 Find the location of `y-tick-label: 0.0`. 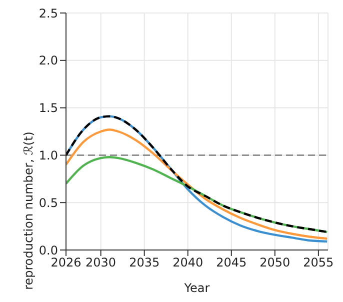

y-tick-label: 0.0 is located at coordinates (48, 250).